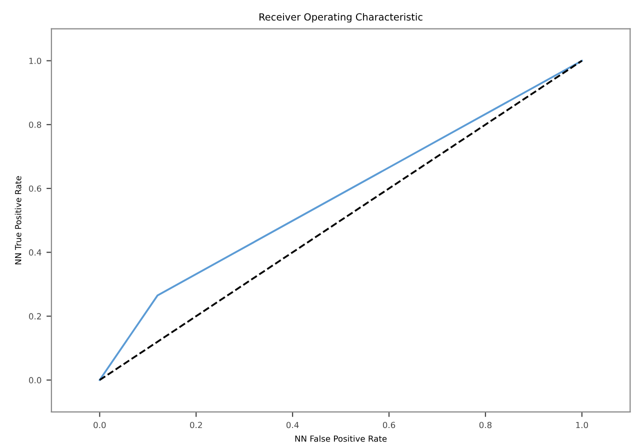 This screenshot has height=443, width=643. What do you see at coordinates (35, 252) in the screenshot?
I see `y-tick-label: 0.4` at bounding box center [35, 252].